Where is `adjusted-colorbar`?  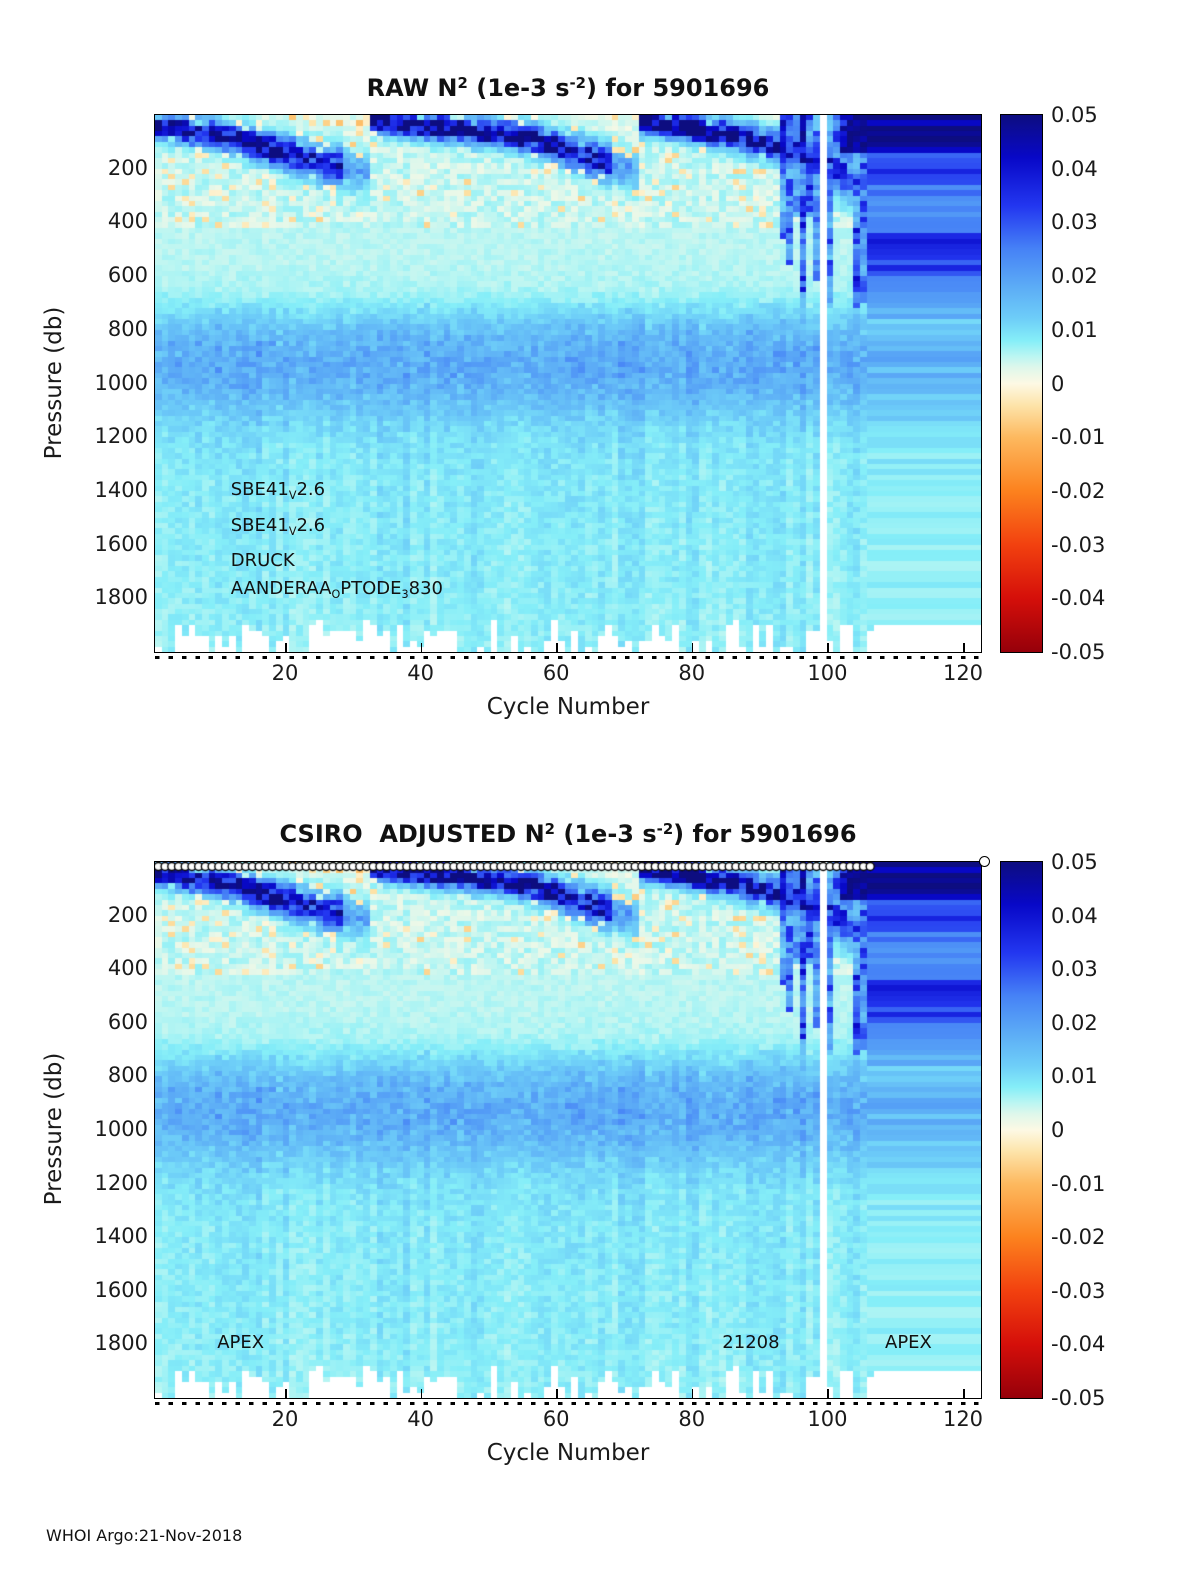
adjusted-colorbar is located at coordinates (1021, 1130).